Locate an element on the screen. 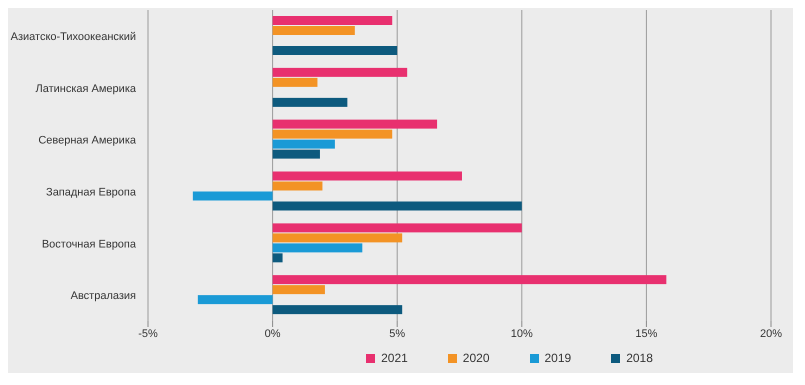 The height and width of the screenshot is (385, 805). y-tick-label: Северная Америка is located at coordinates (87, 140).